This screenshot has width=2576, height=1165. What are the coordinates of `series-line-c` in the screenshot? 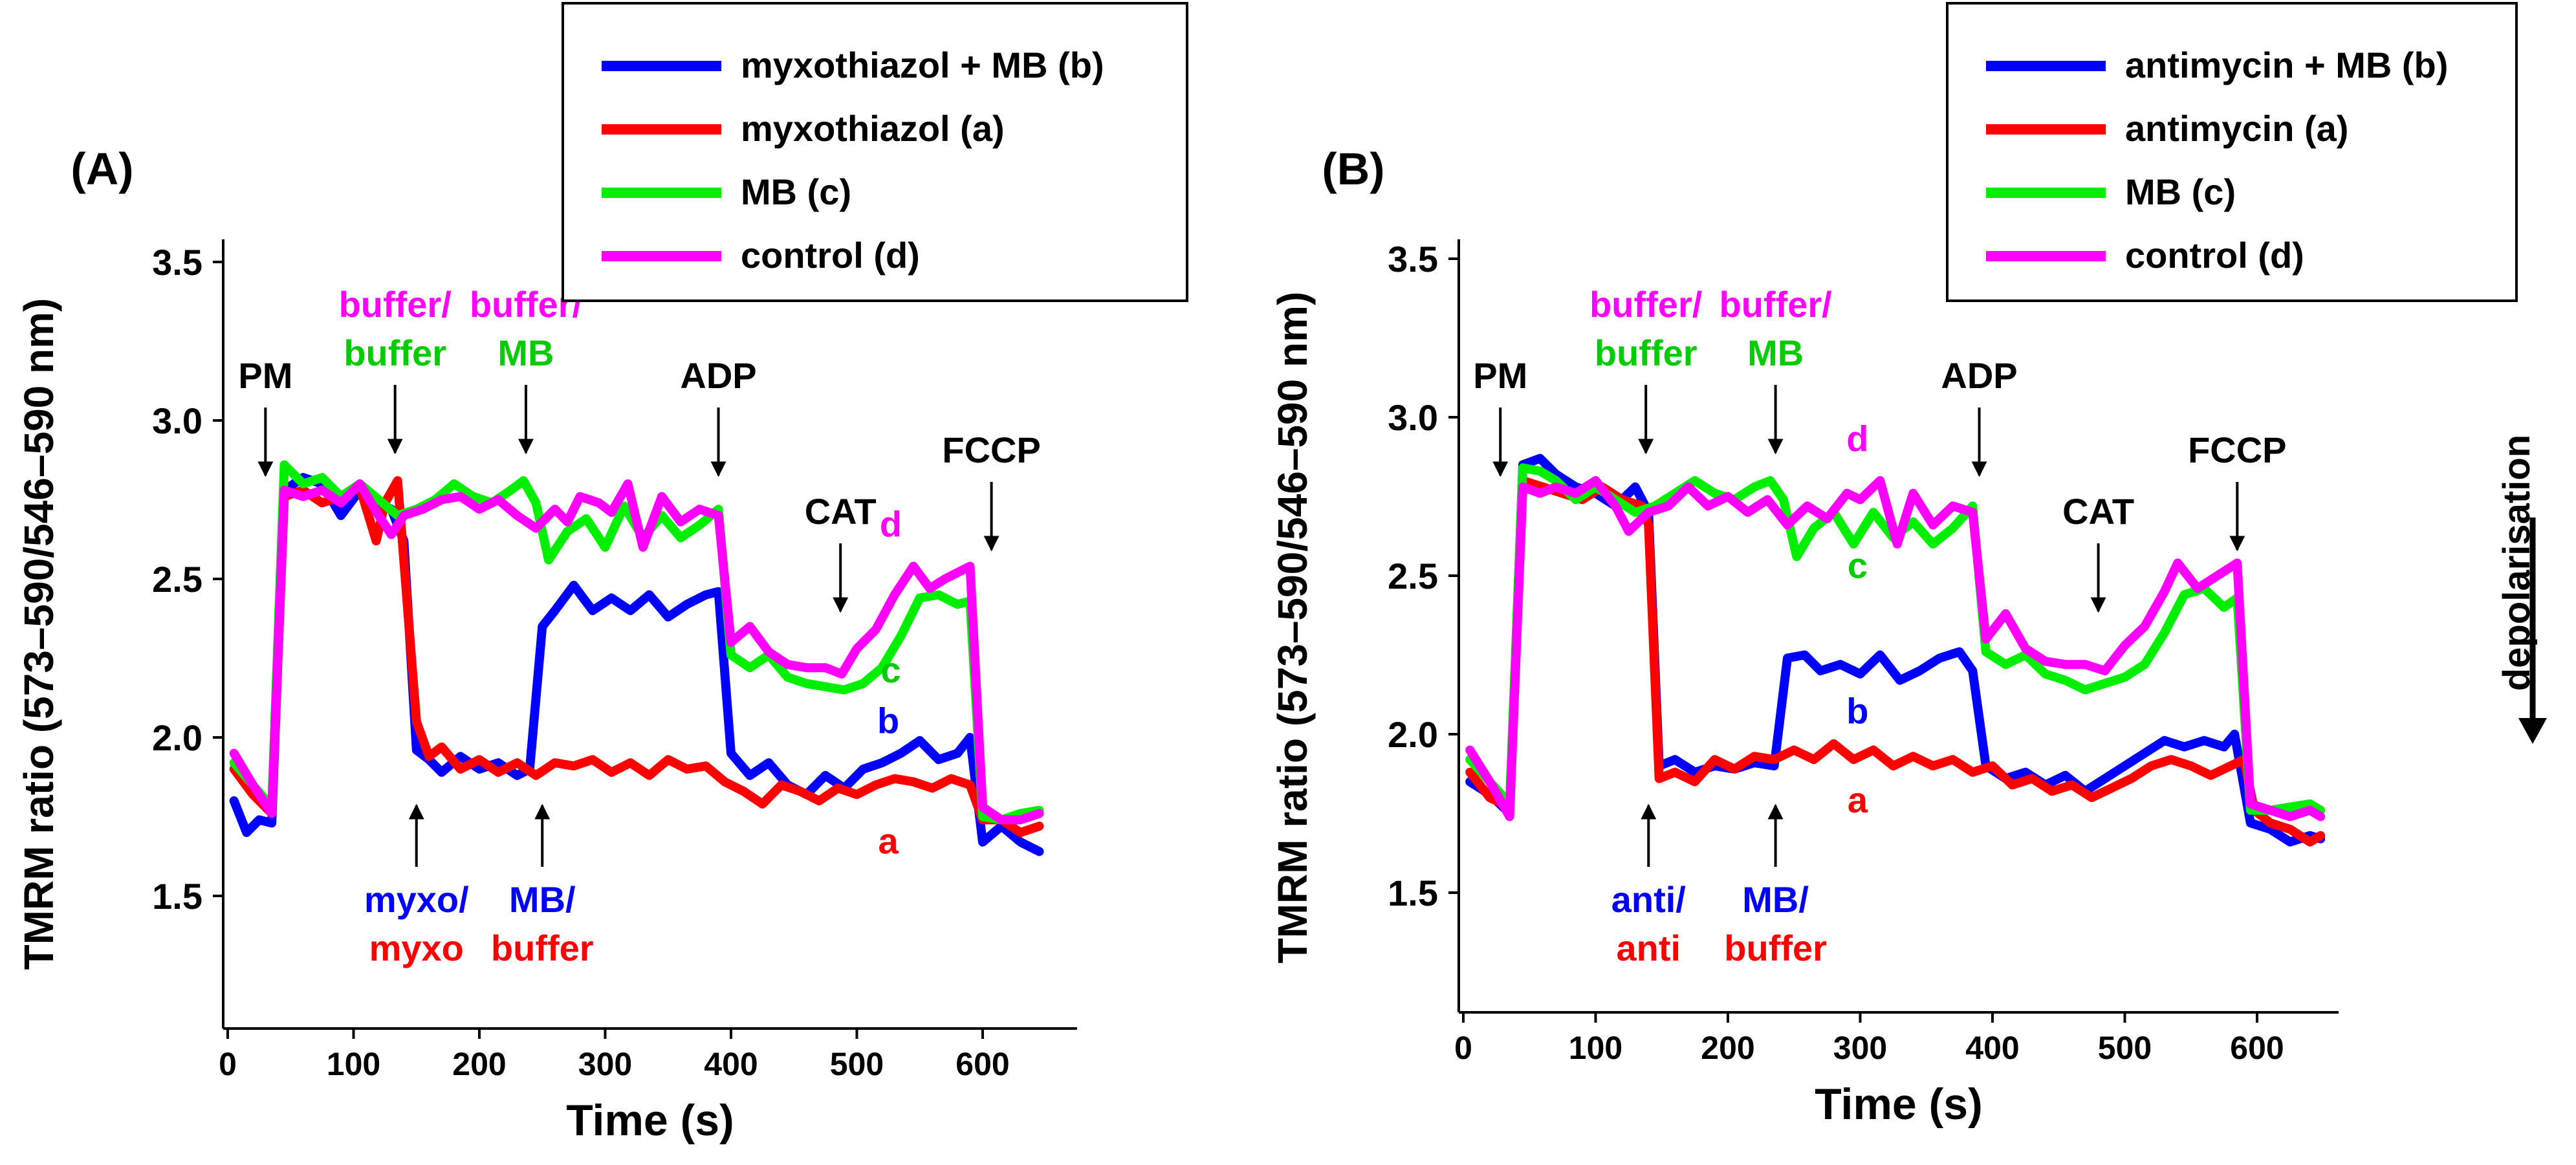 It's located at (1896, 639).